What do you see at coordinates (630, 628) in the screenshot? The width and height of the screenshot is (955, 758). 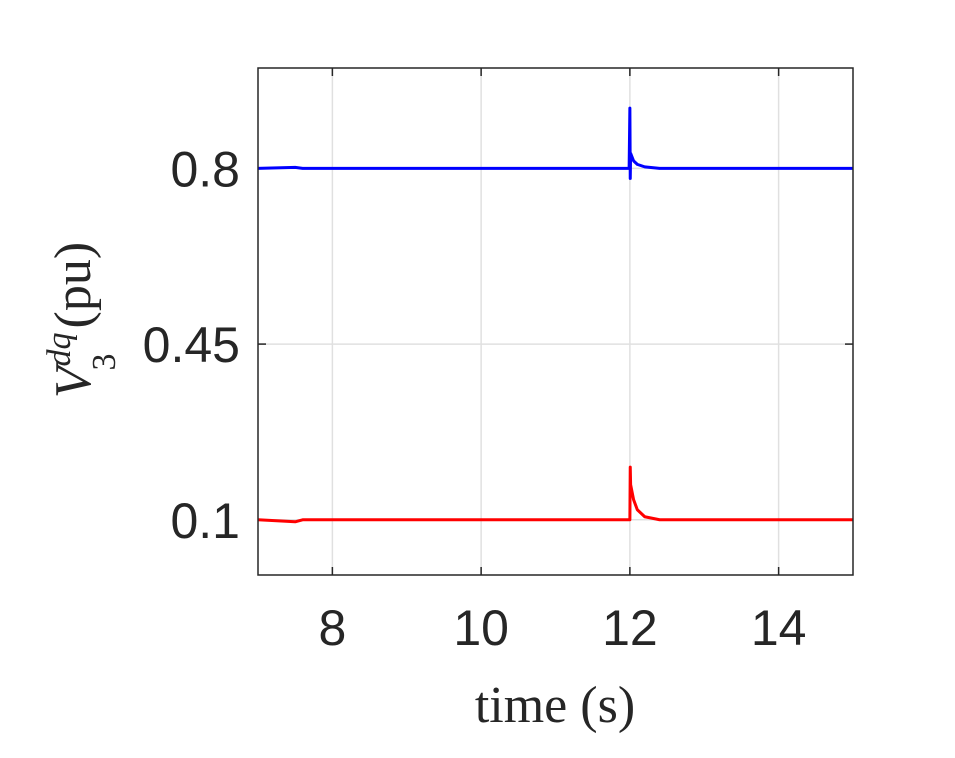 I see `x-tick-label: 12` at bounding box center [630, 628].